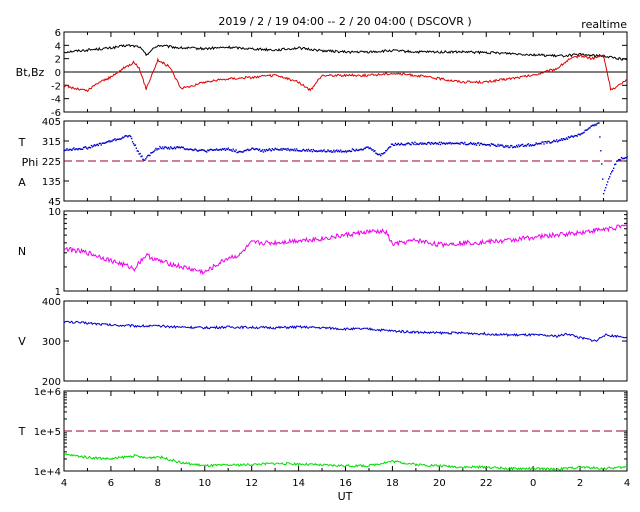  Describe the element at coordinates (627, 483) in the screenshot. I see `x-tick-label: 4` at that location.